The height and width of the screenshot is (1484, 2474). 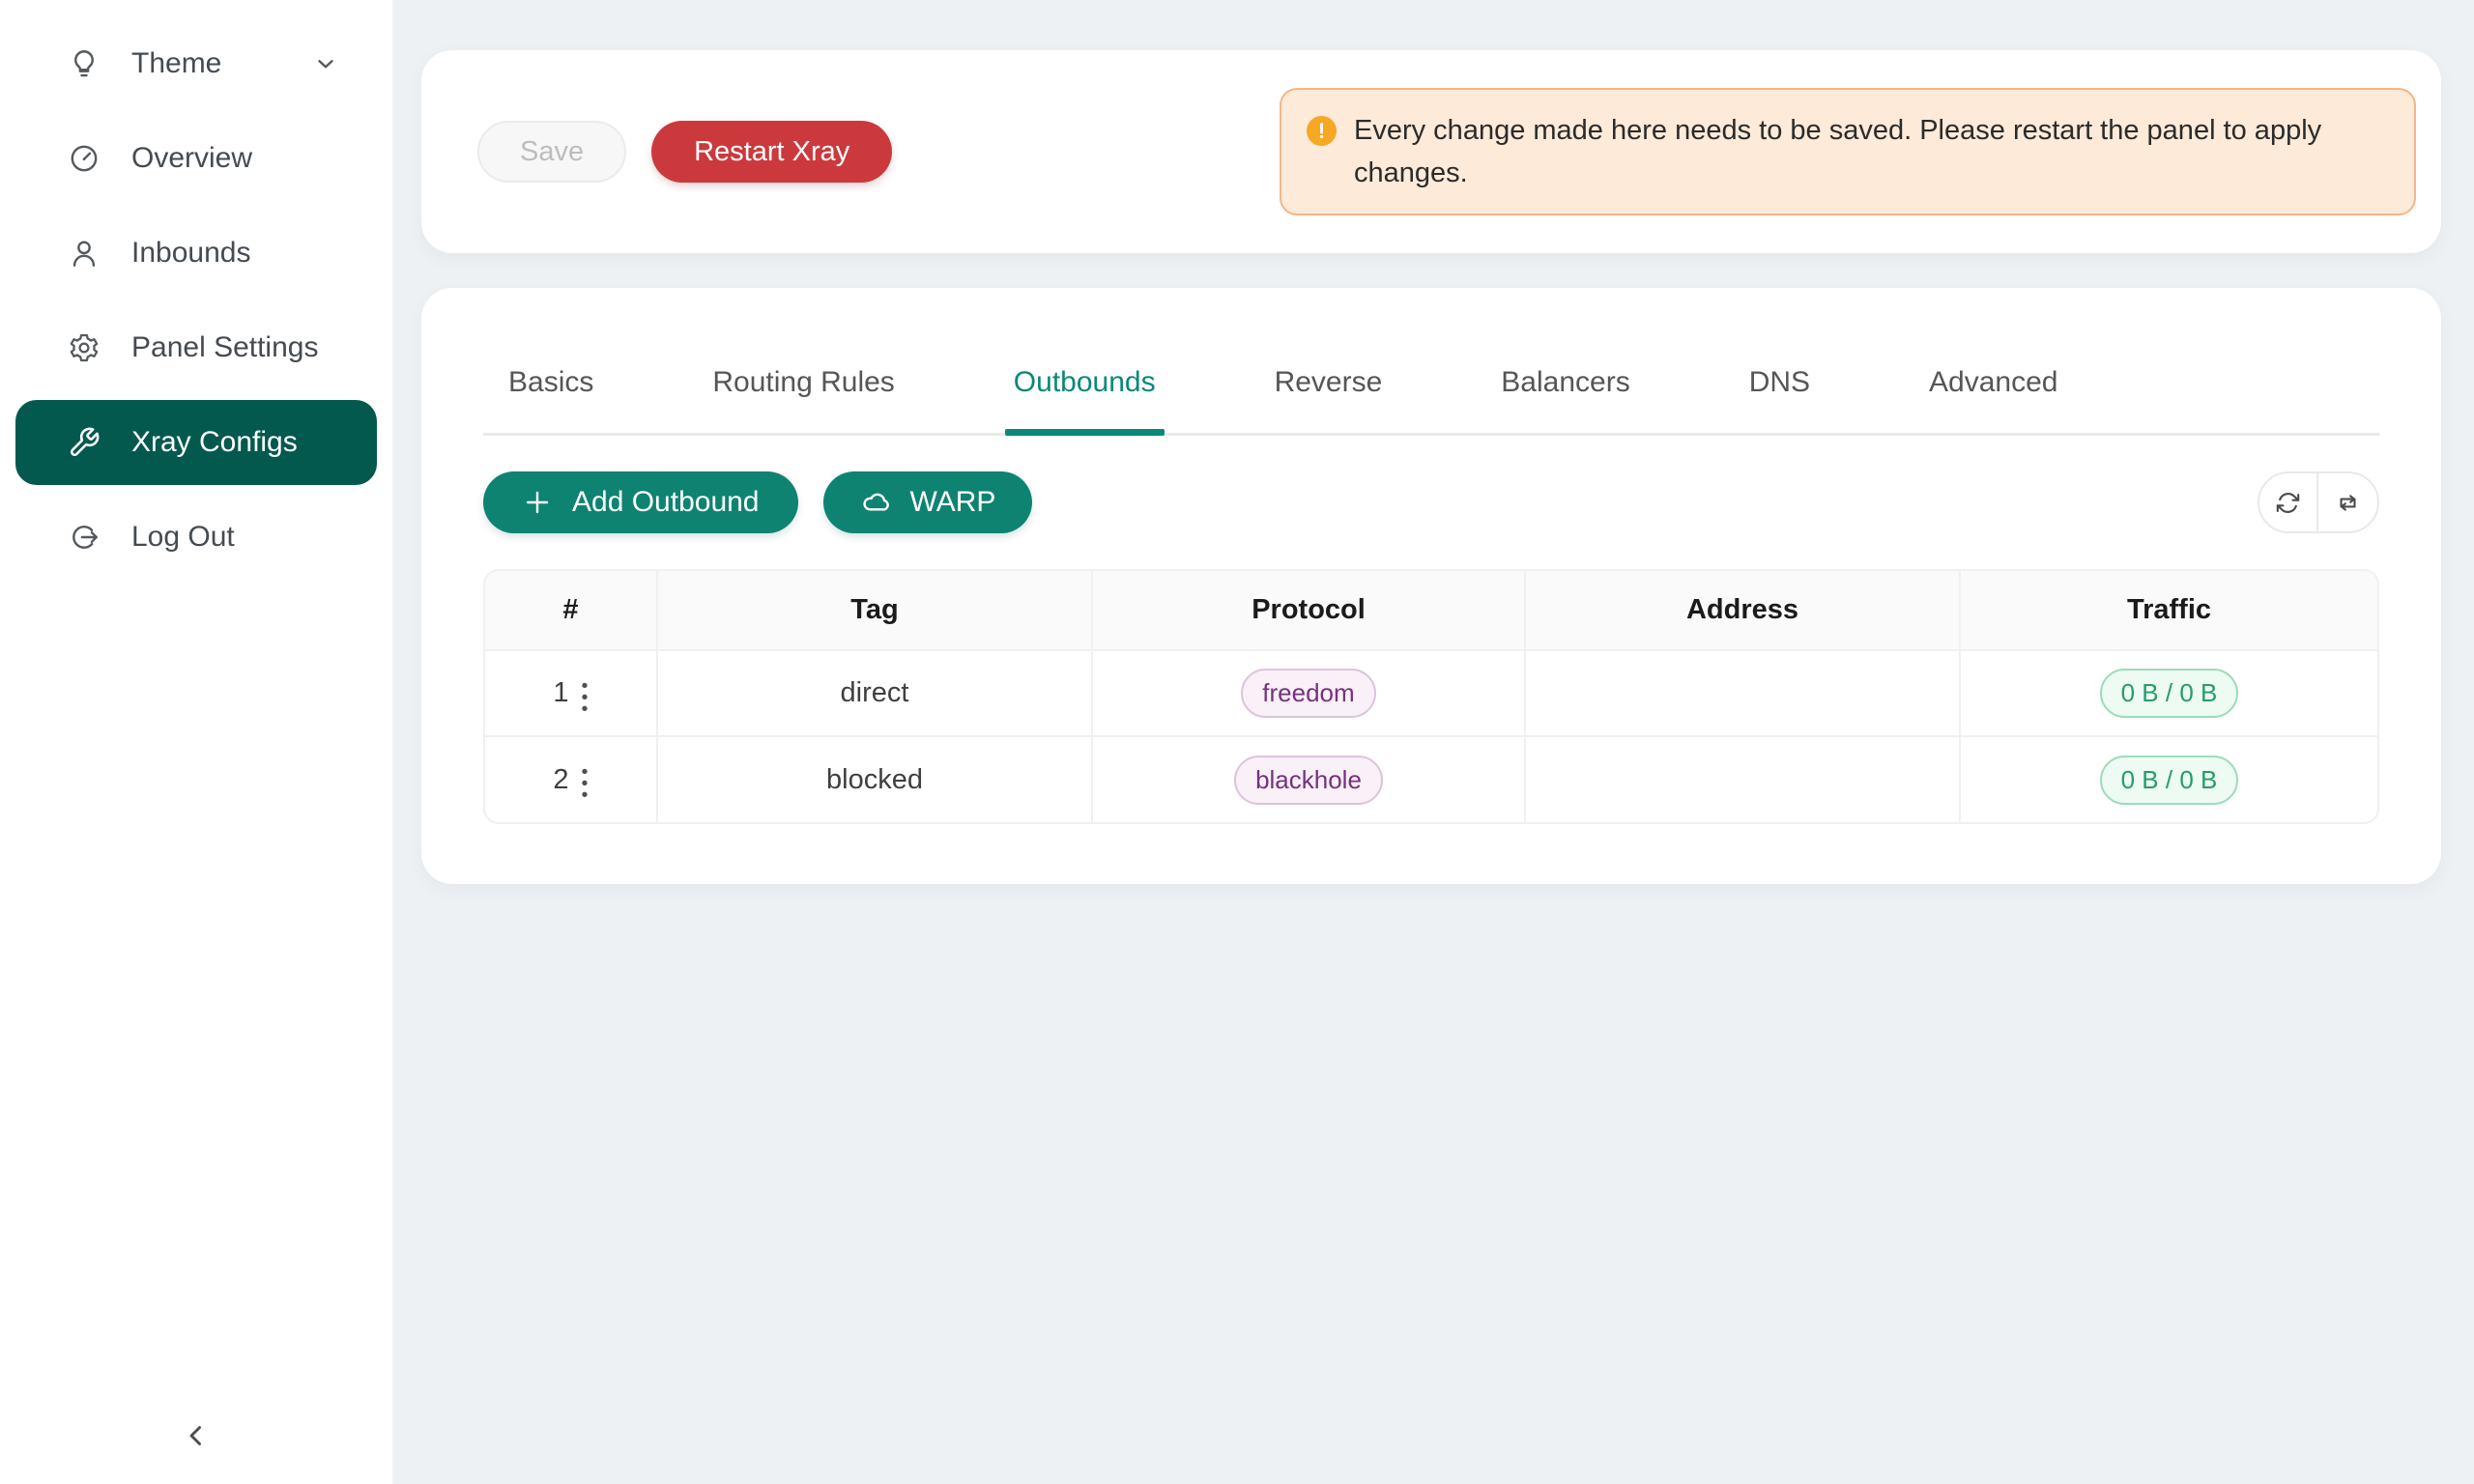 What do you see at coordinates (183, 537) in the screenshot?
I see `sidebar-item-label: Log Out` at bounding box center [183, 537].